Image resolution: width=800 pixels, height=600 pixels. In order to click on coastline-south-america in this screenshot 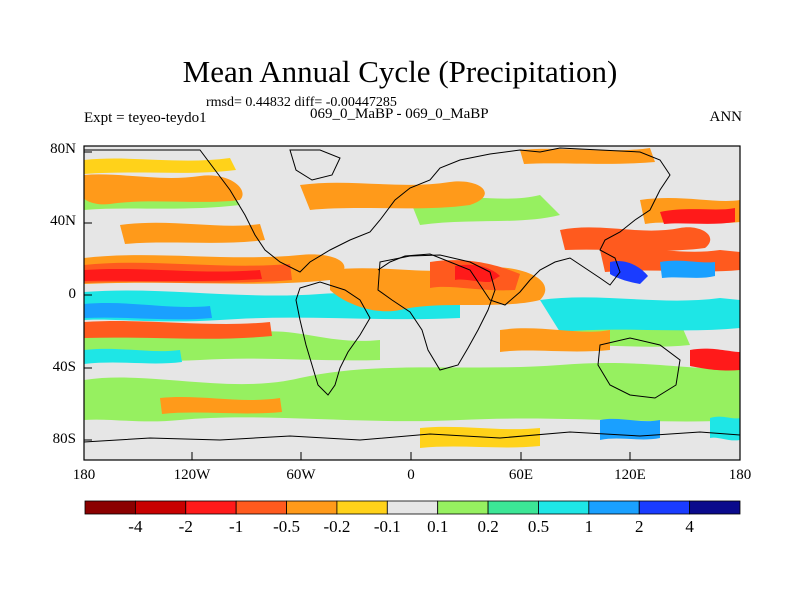, I will do `click(333, 338)`.